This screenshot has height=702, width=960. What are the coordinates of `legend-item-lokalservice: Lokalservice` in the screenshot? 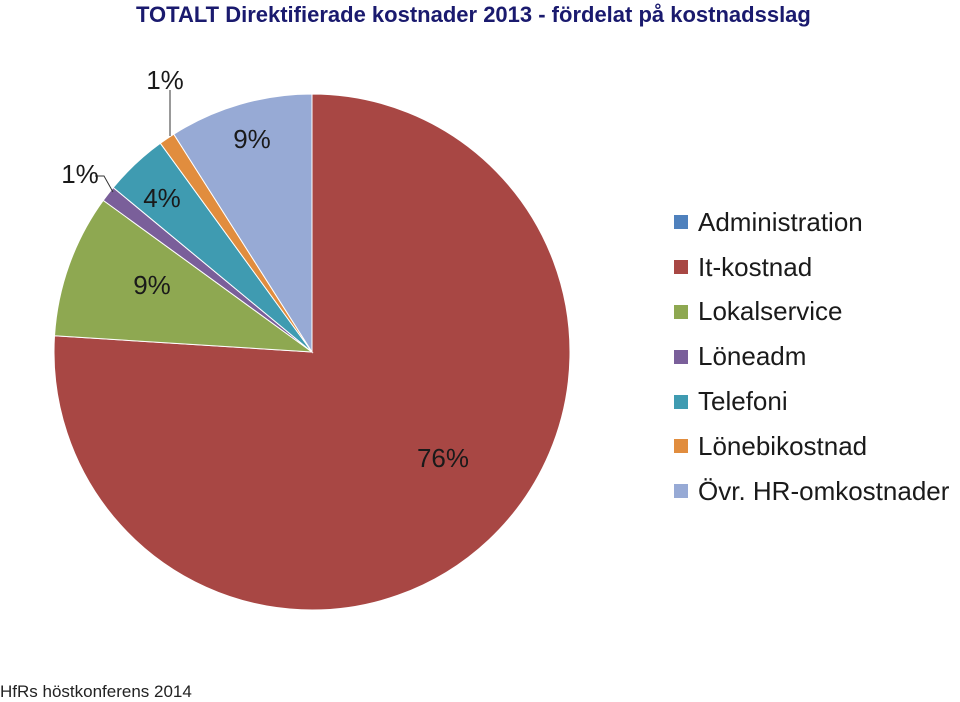 It's located at (811, 312).